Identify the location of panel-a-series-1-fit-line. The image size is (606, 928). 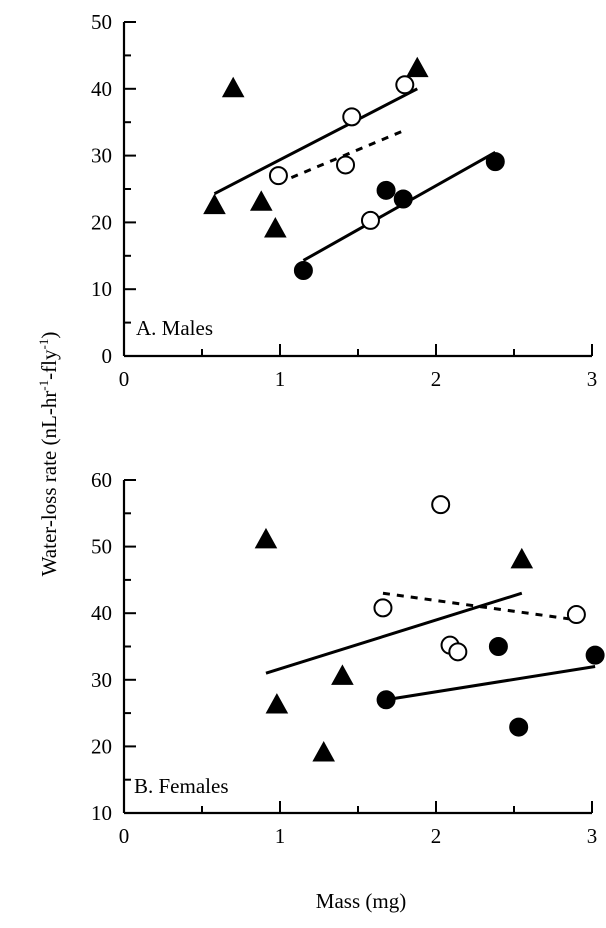
(315, 141).